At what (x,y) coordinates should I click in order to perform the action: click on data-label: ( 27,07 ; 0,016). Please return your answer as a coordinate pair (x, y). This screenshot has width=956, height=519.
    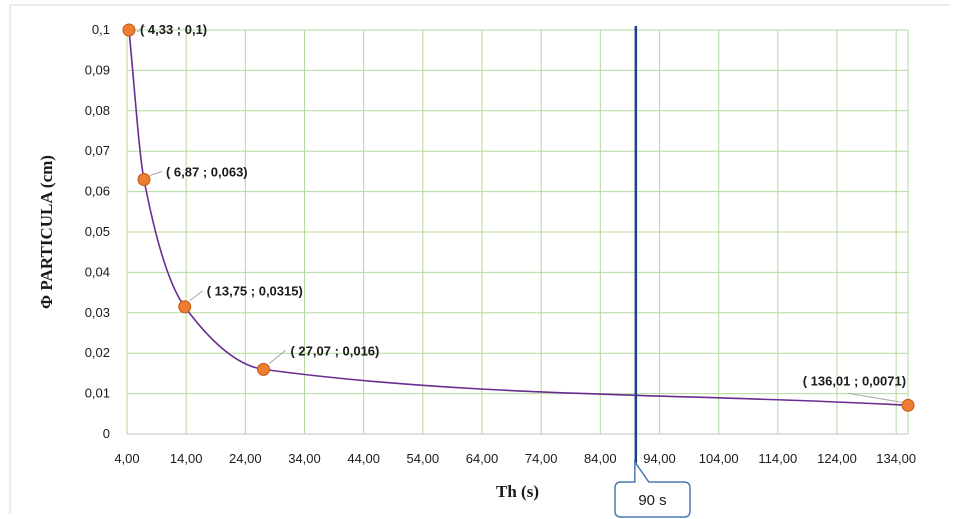
    Looking at the image, I should click on (334, 350).